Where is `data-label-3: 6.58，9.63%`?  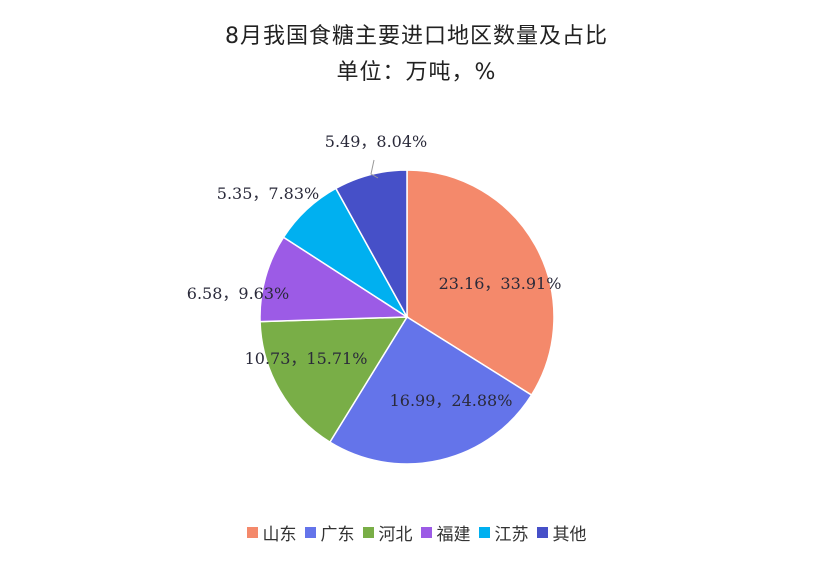 data-label-3: 6.58，9.63% is located at coordinates (238, 293).